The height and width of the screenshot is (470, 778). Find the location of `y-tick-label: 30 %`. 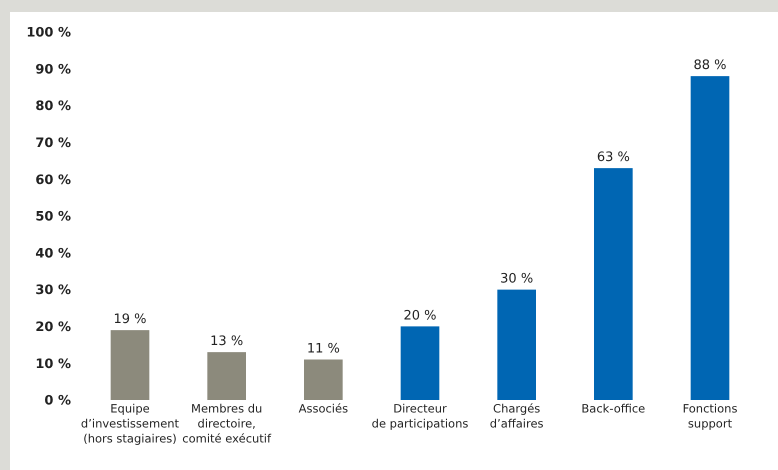

y-tick-label: 30 % is located at coordinates (53, 290).